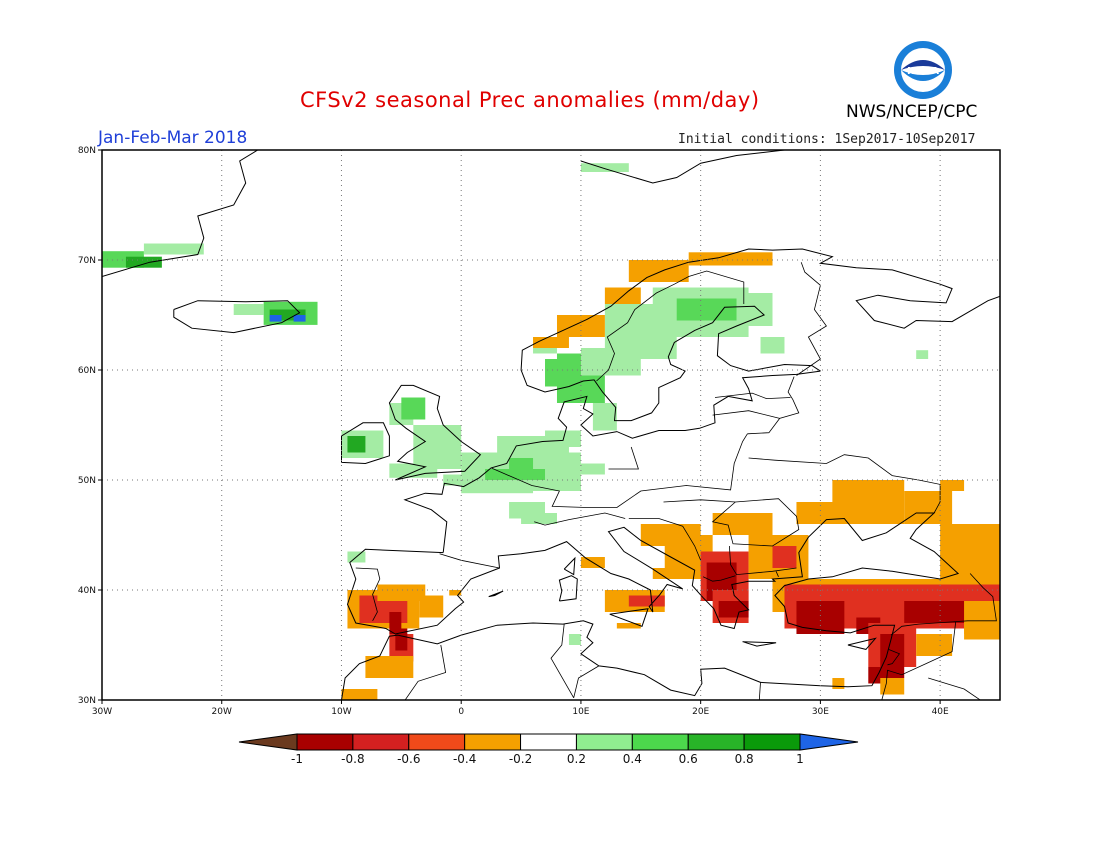  What do you see at coordinates (461, 712) in the screenshot?
I see `lon-tick-label: 0` at bounding box center [461, 712].